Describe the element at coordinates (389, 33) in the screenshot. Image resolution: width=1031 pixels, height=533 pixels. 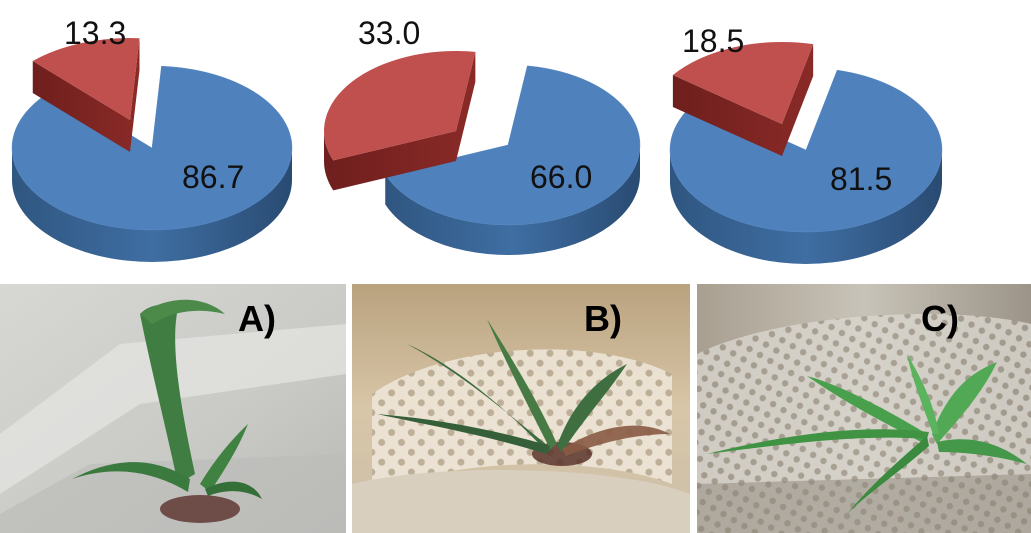
I see `pie-2-label-minor: 33.0` at that location.